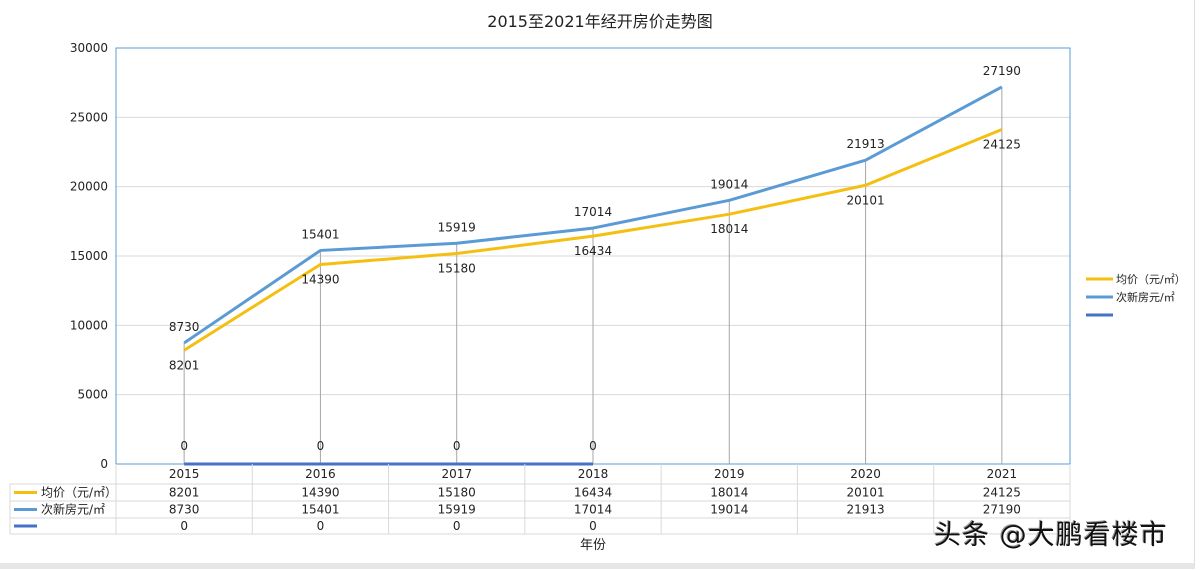 This screenshot has height=570, width=1200. What do you see at coordinates (184, 327) in the screenshot?
I see `data-label: 8730` at bounding box center [184, 327].